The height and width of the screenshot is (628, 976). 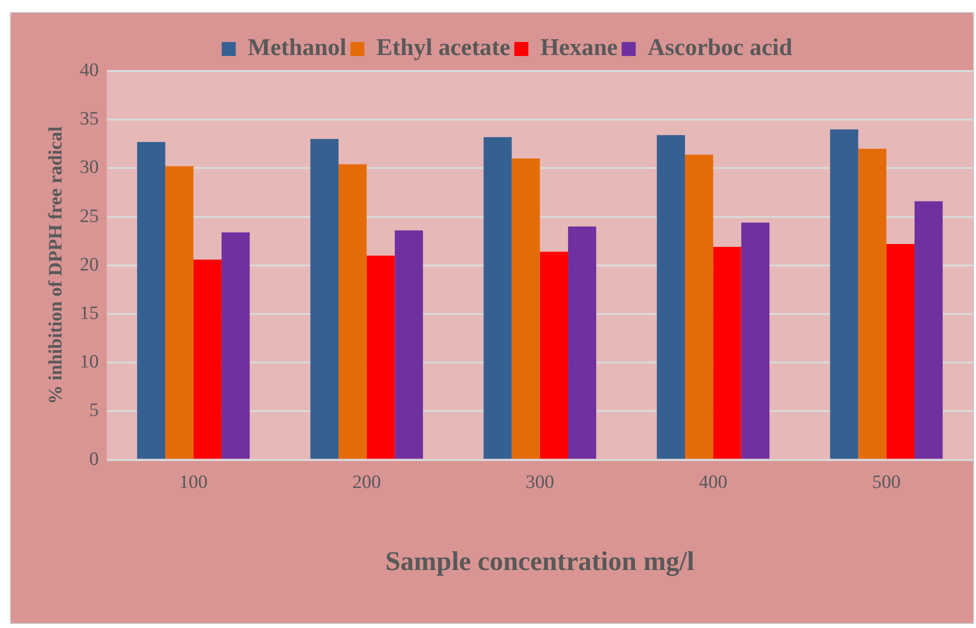 I want to click on y-tick-label: 5, so click(x=94, y=411).